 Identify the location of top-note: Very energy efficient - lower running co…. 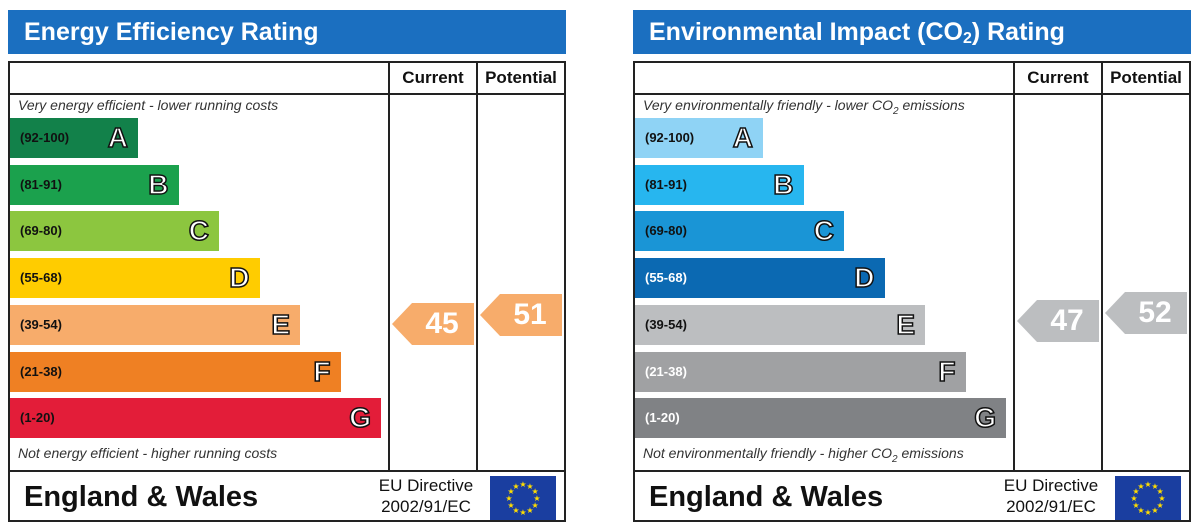
(148, 105).